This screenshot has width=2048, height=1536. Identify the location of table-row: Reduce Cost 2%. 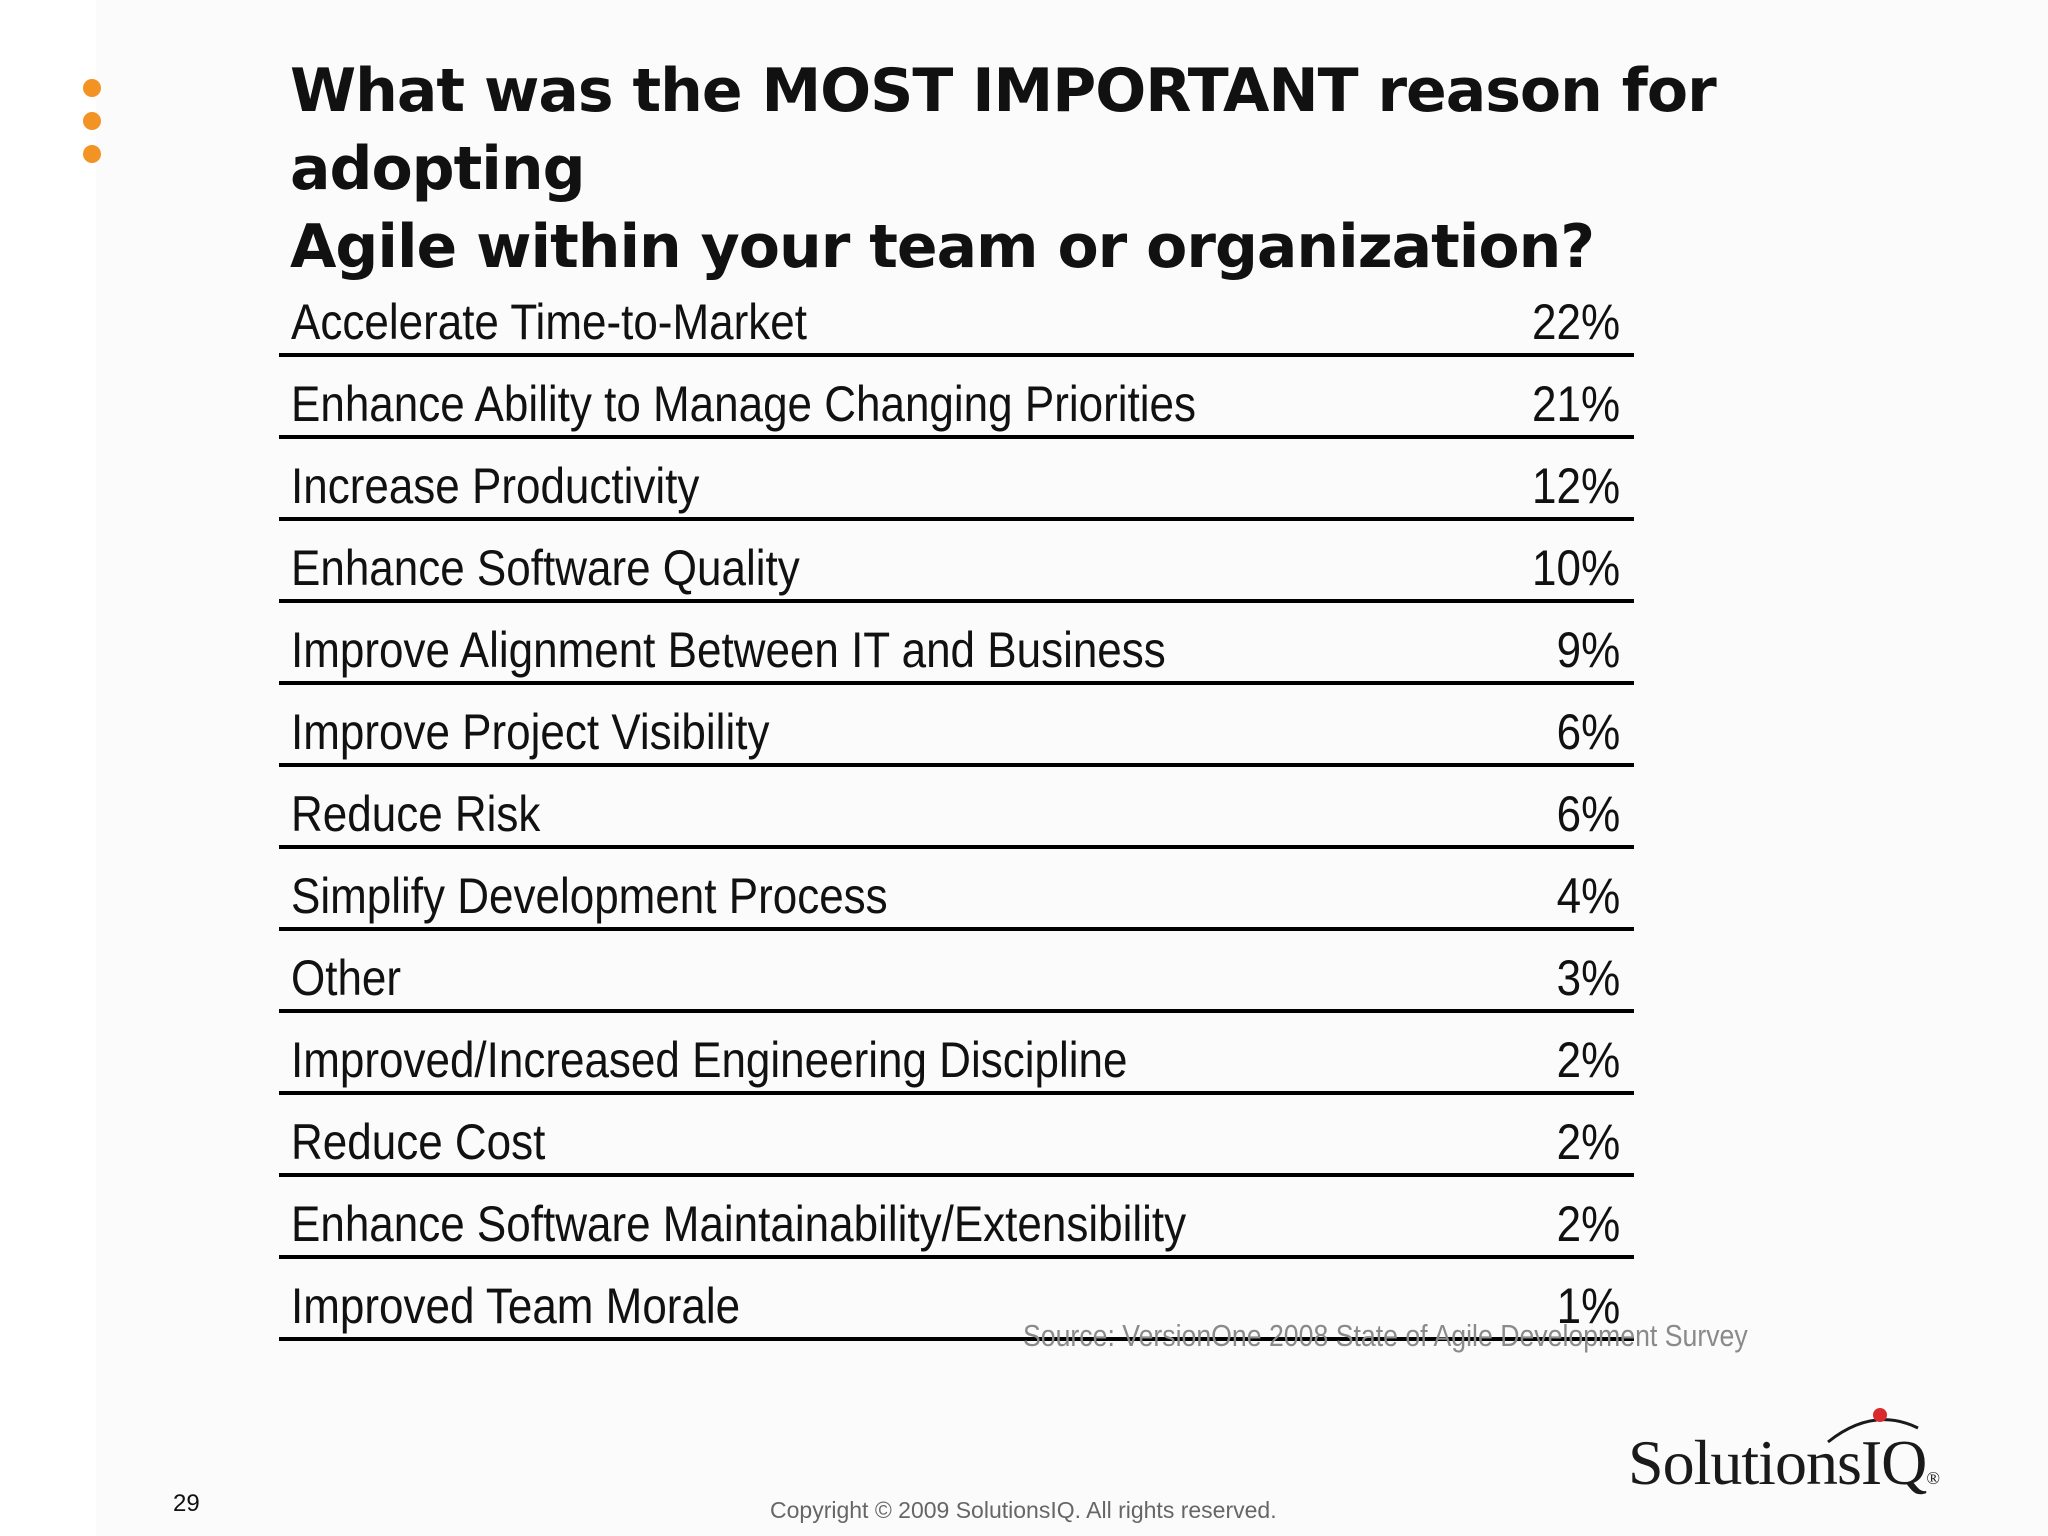
(956, 1136).